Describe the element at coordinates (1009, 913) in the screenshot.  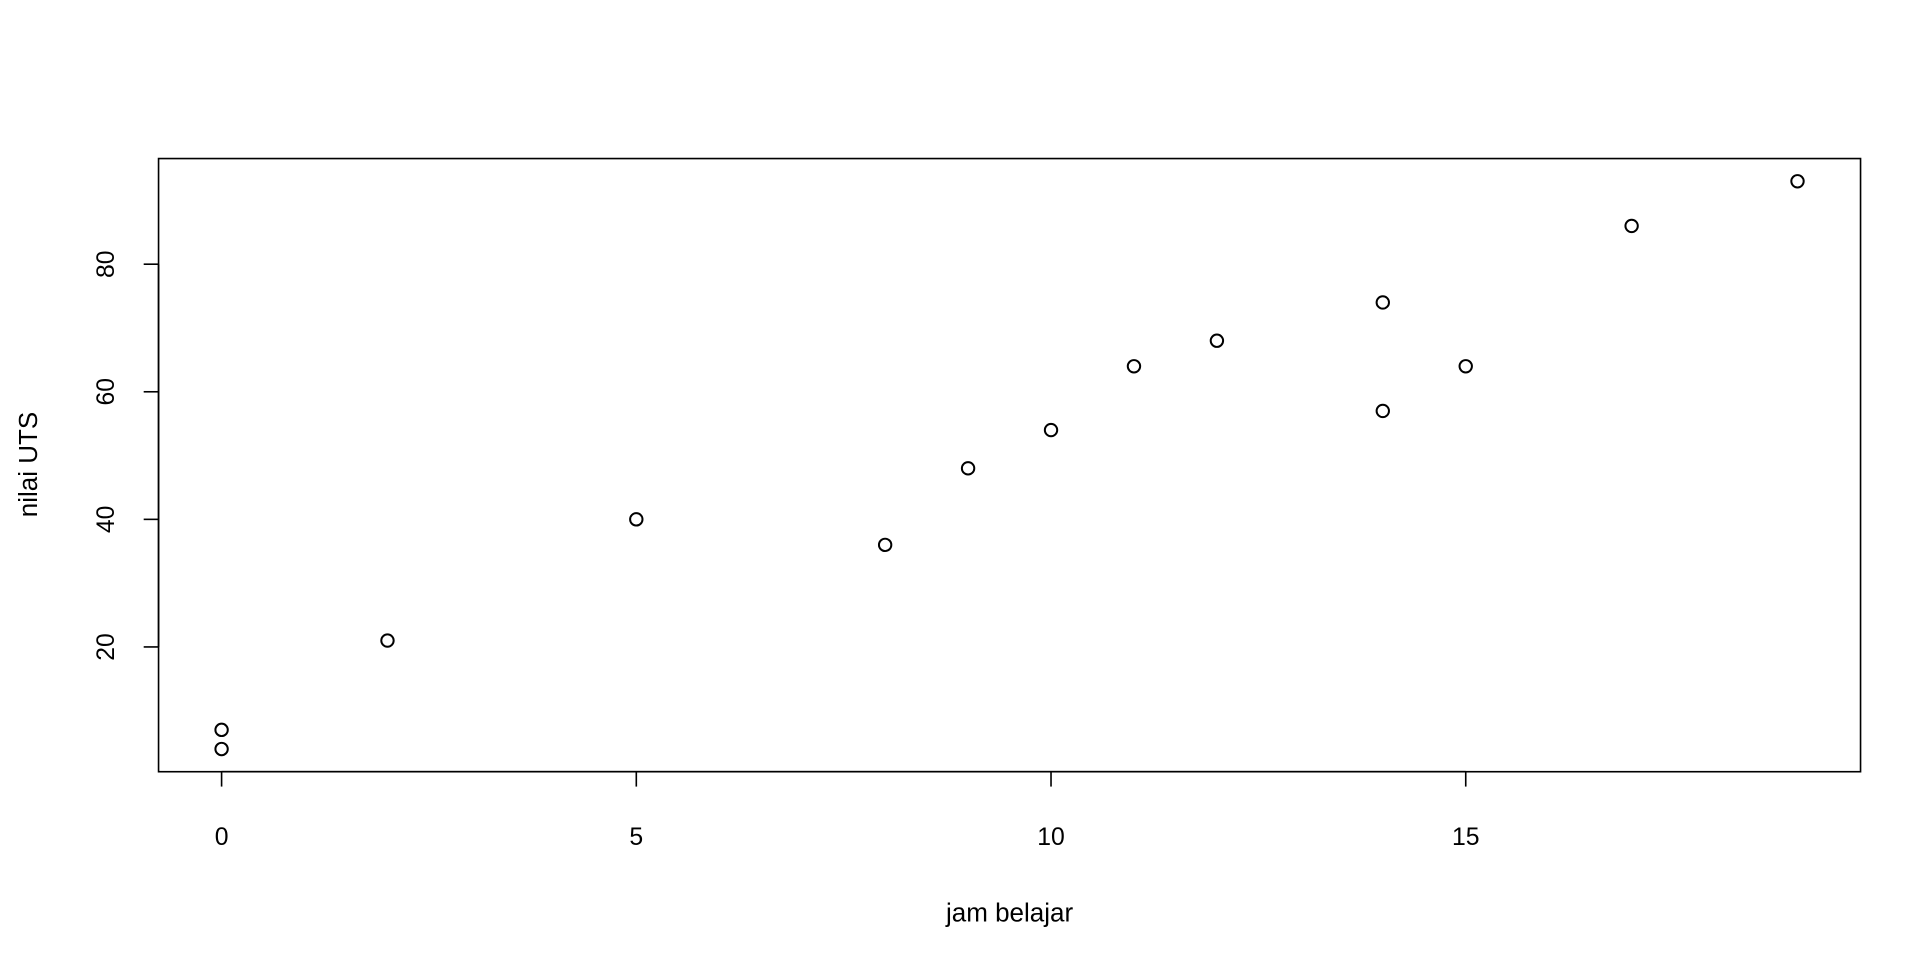
I see `x-axis-label: jam belajar` at that location.